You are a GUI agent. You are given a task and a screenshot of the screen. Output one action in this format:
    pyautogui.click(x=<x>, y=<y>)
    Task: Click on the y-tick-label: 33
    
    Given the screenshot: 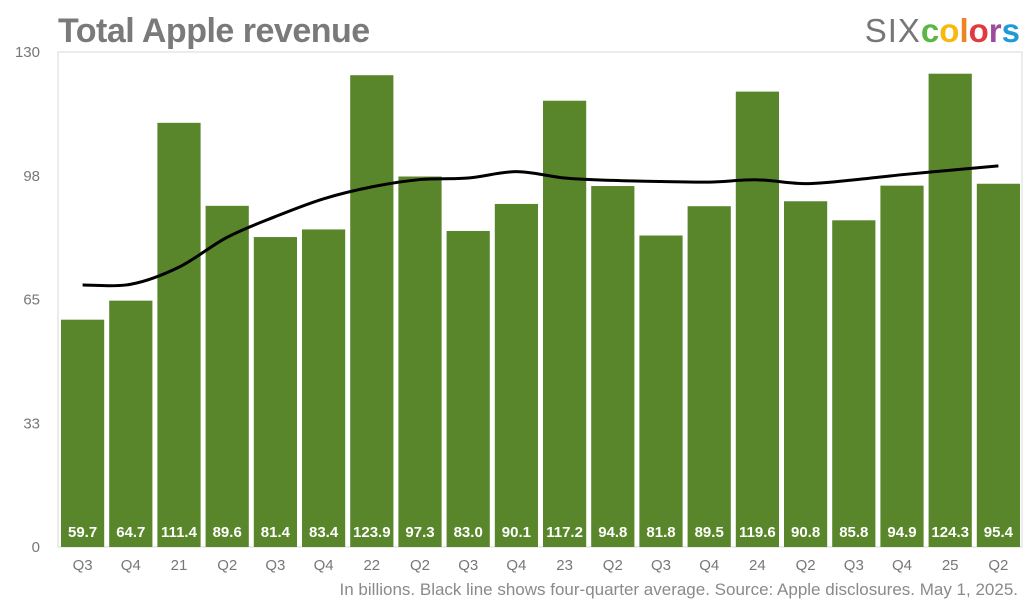 What is the action you would take?
    pyautogui.click(x=31, y=423)
    